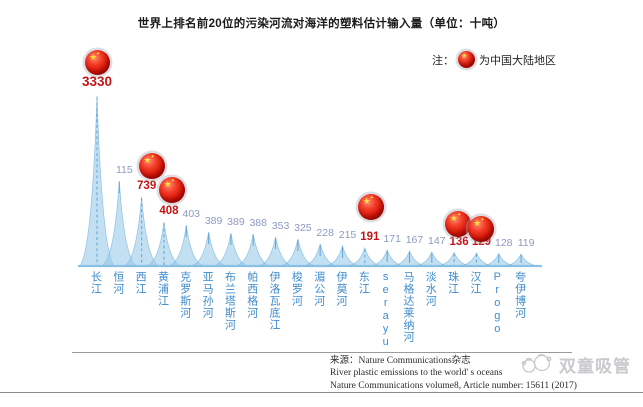 Image resolution: width=643 pixels, height=407 pixels. What do you see at coordinates (385, 310) in the screenshot?
I see `river-name-label: serayu` at bounding box center [385, 310].